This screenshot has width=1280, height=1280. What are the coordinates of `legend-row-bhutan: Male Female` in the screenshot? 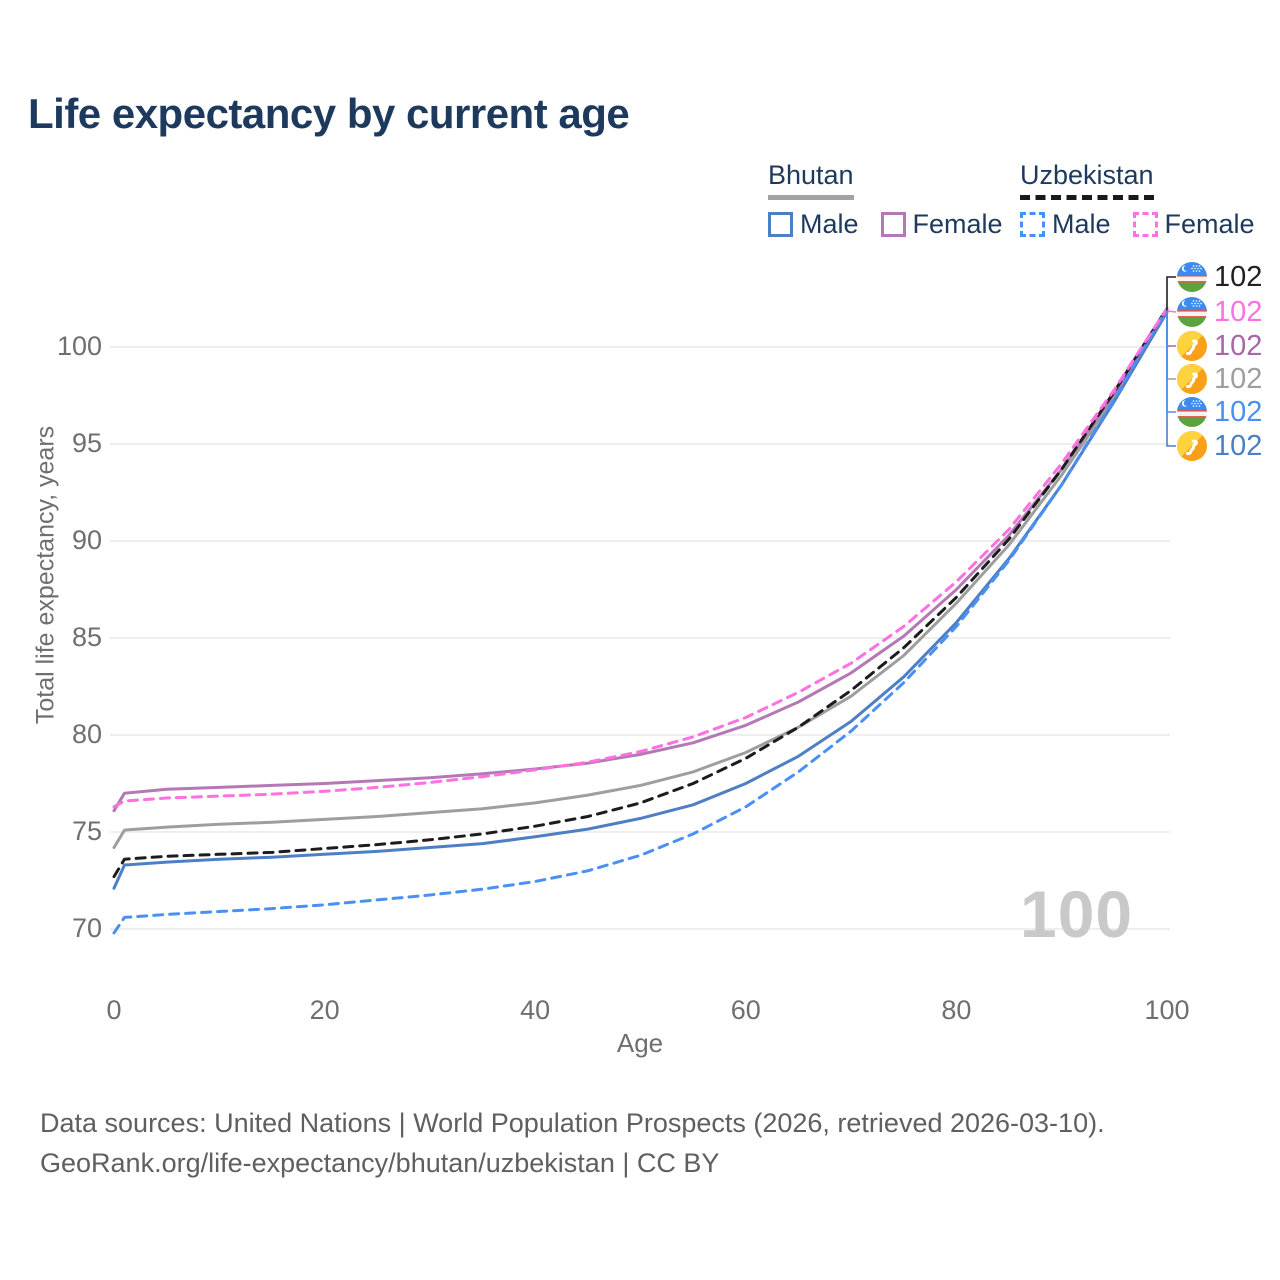 It's located at (896, 224).